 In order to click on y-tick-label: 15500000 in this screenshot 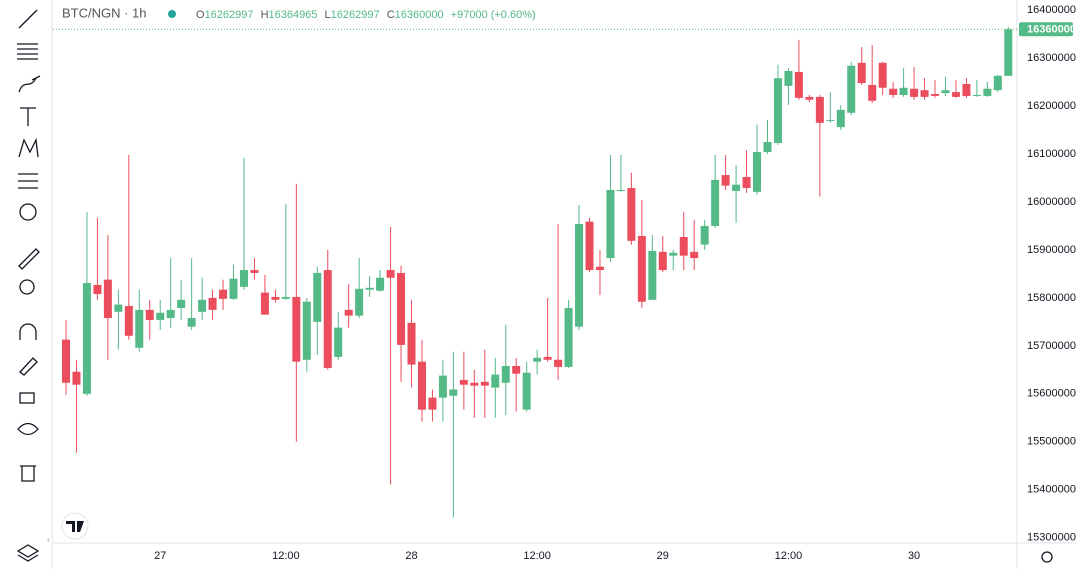, I will do `click(1051, 442)`.